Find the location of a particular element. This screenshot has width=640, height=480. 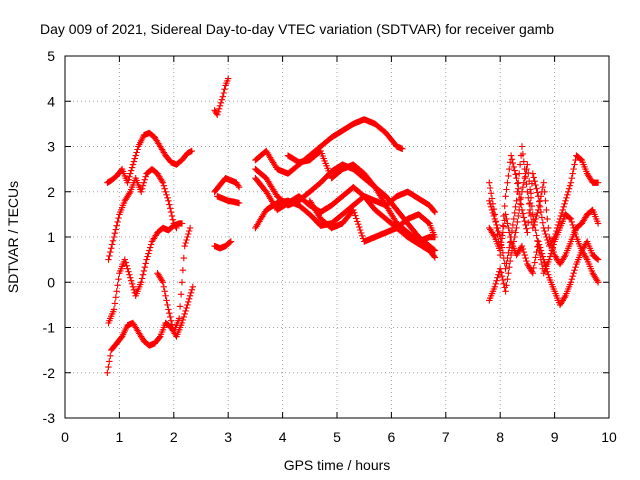

series-trace-h is located at coordinates (228, 200).